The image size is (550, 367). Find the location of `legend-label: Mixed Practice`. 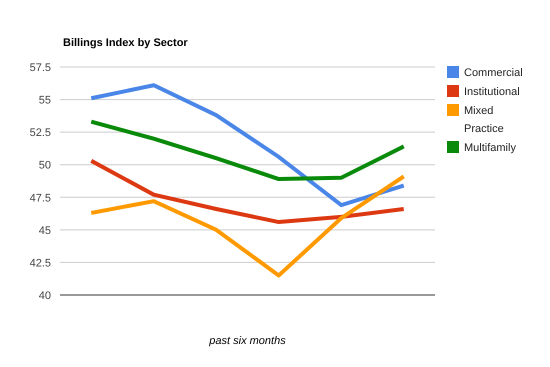

legend-label: Mixed Practice is located at coordinates (484, 120).